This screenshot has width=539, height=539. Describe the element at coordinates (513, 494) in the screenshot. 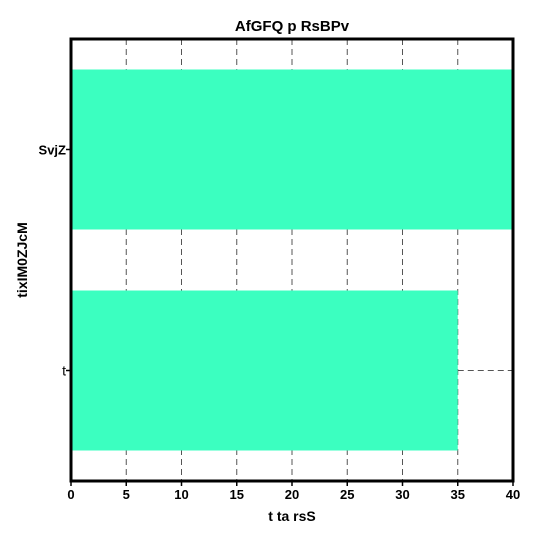

I see `x-tick-label: 40` at that location.